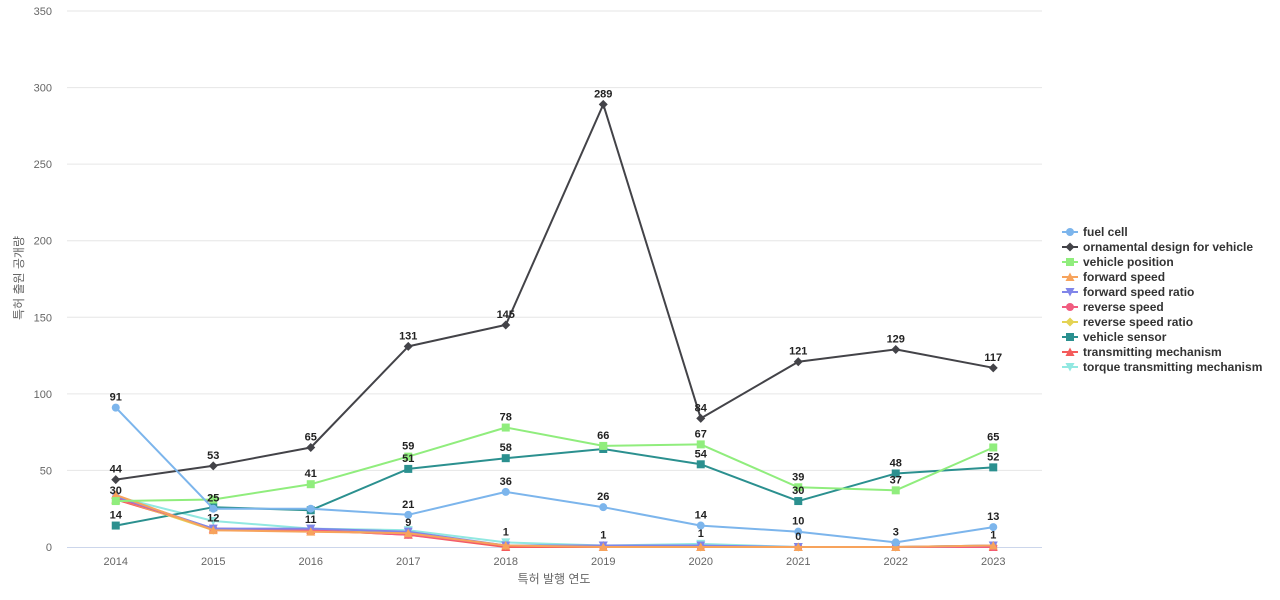 The width and height of the screenshot is (1280, 600). I want to click on x-tick-label: 2016, so click(311, 562).